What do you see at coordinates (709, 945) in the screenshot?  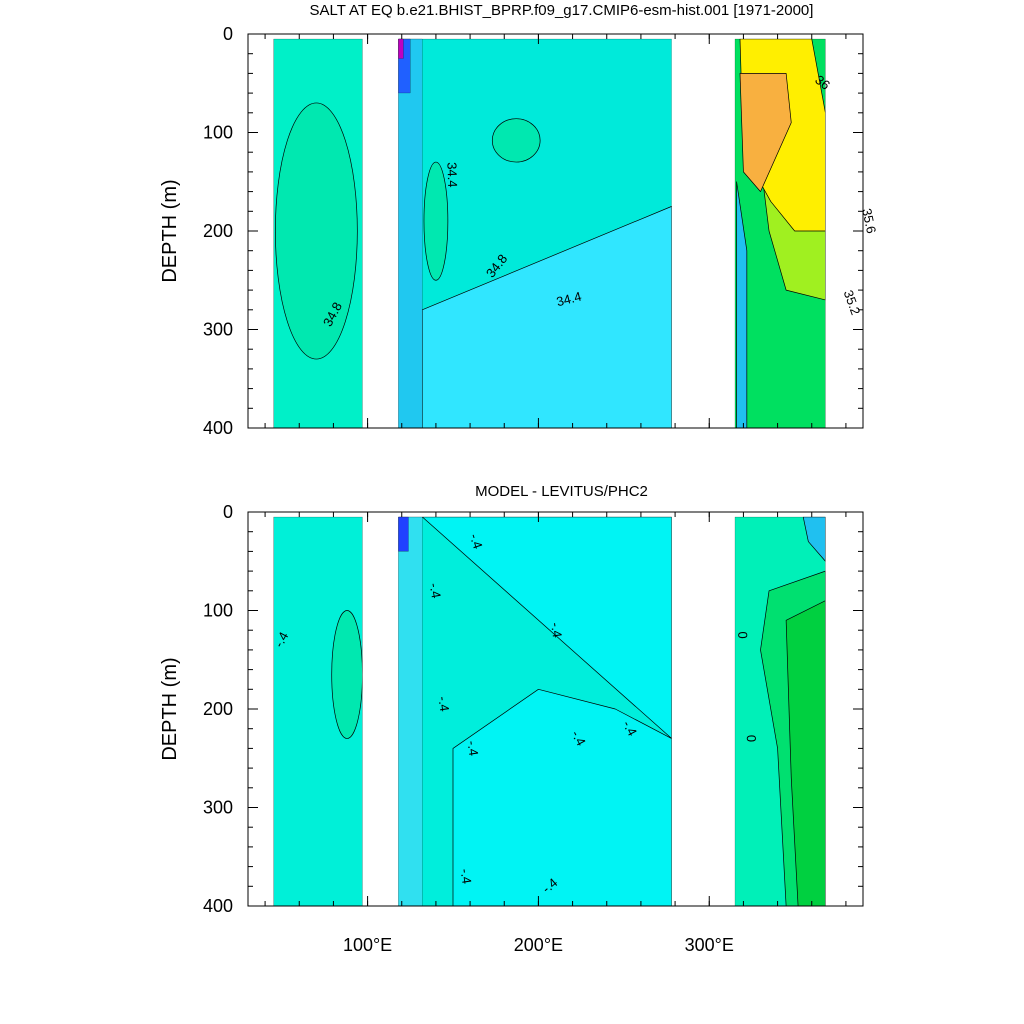 I see `x-tick-label: 300°E` at bounding box center [709, 945].